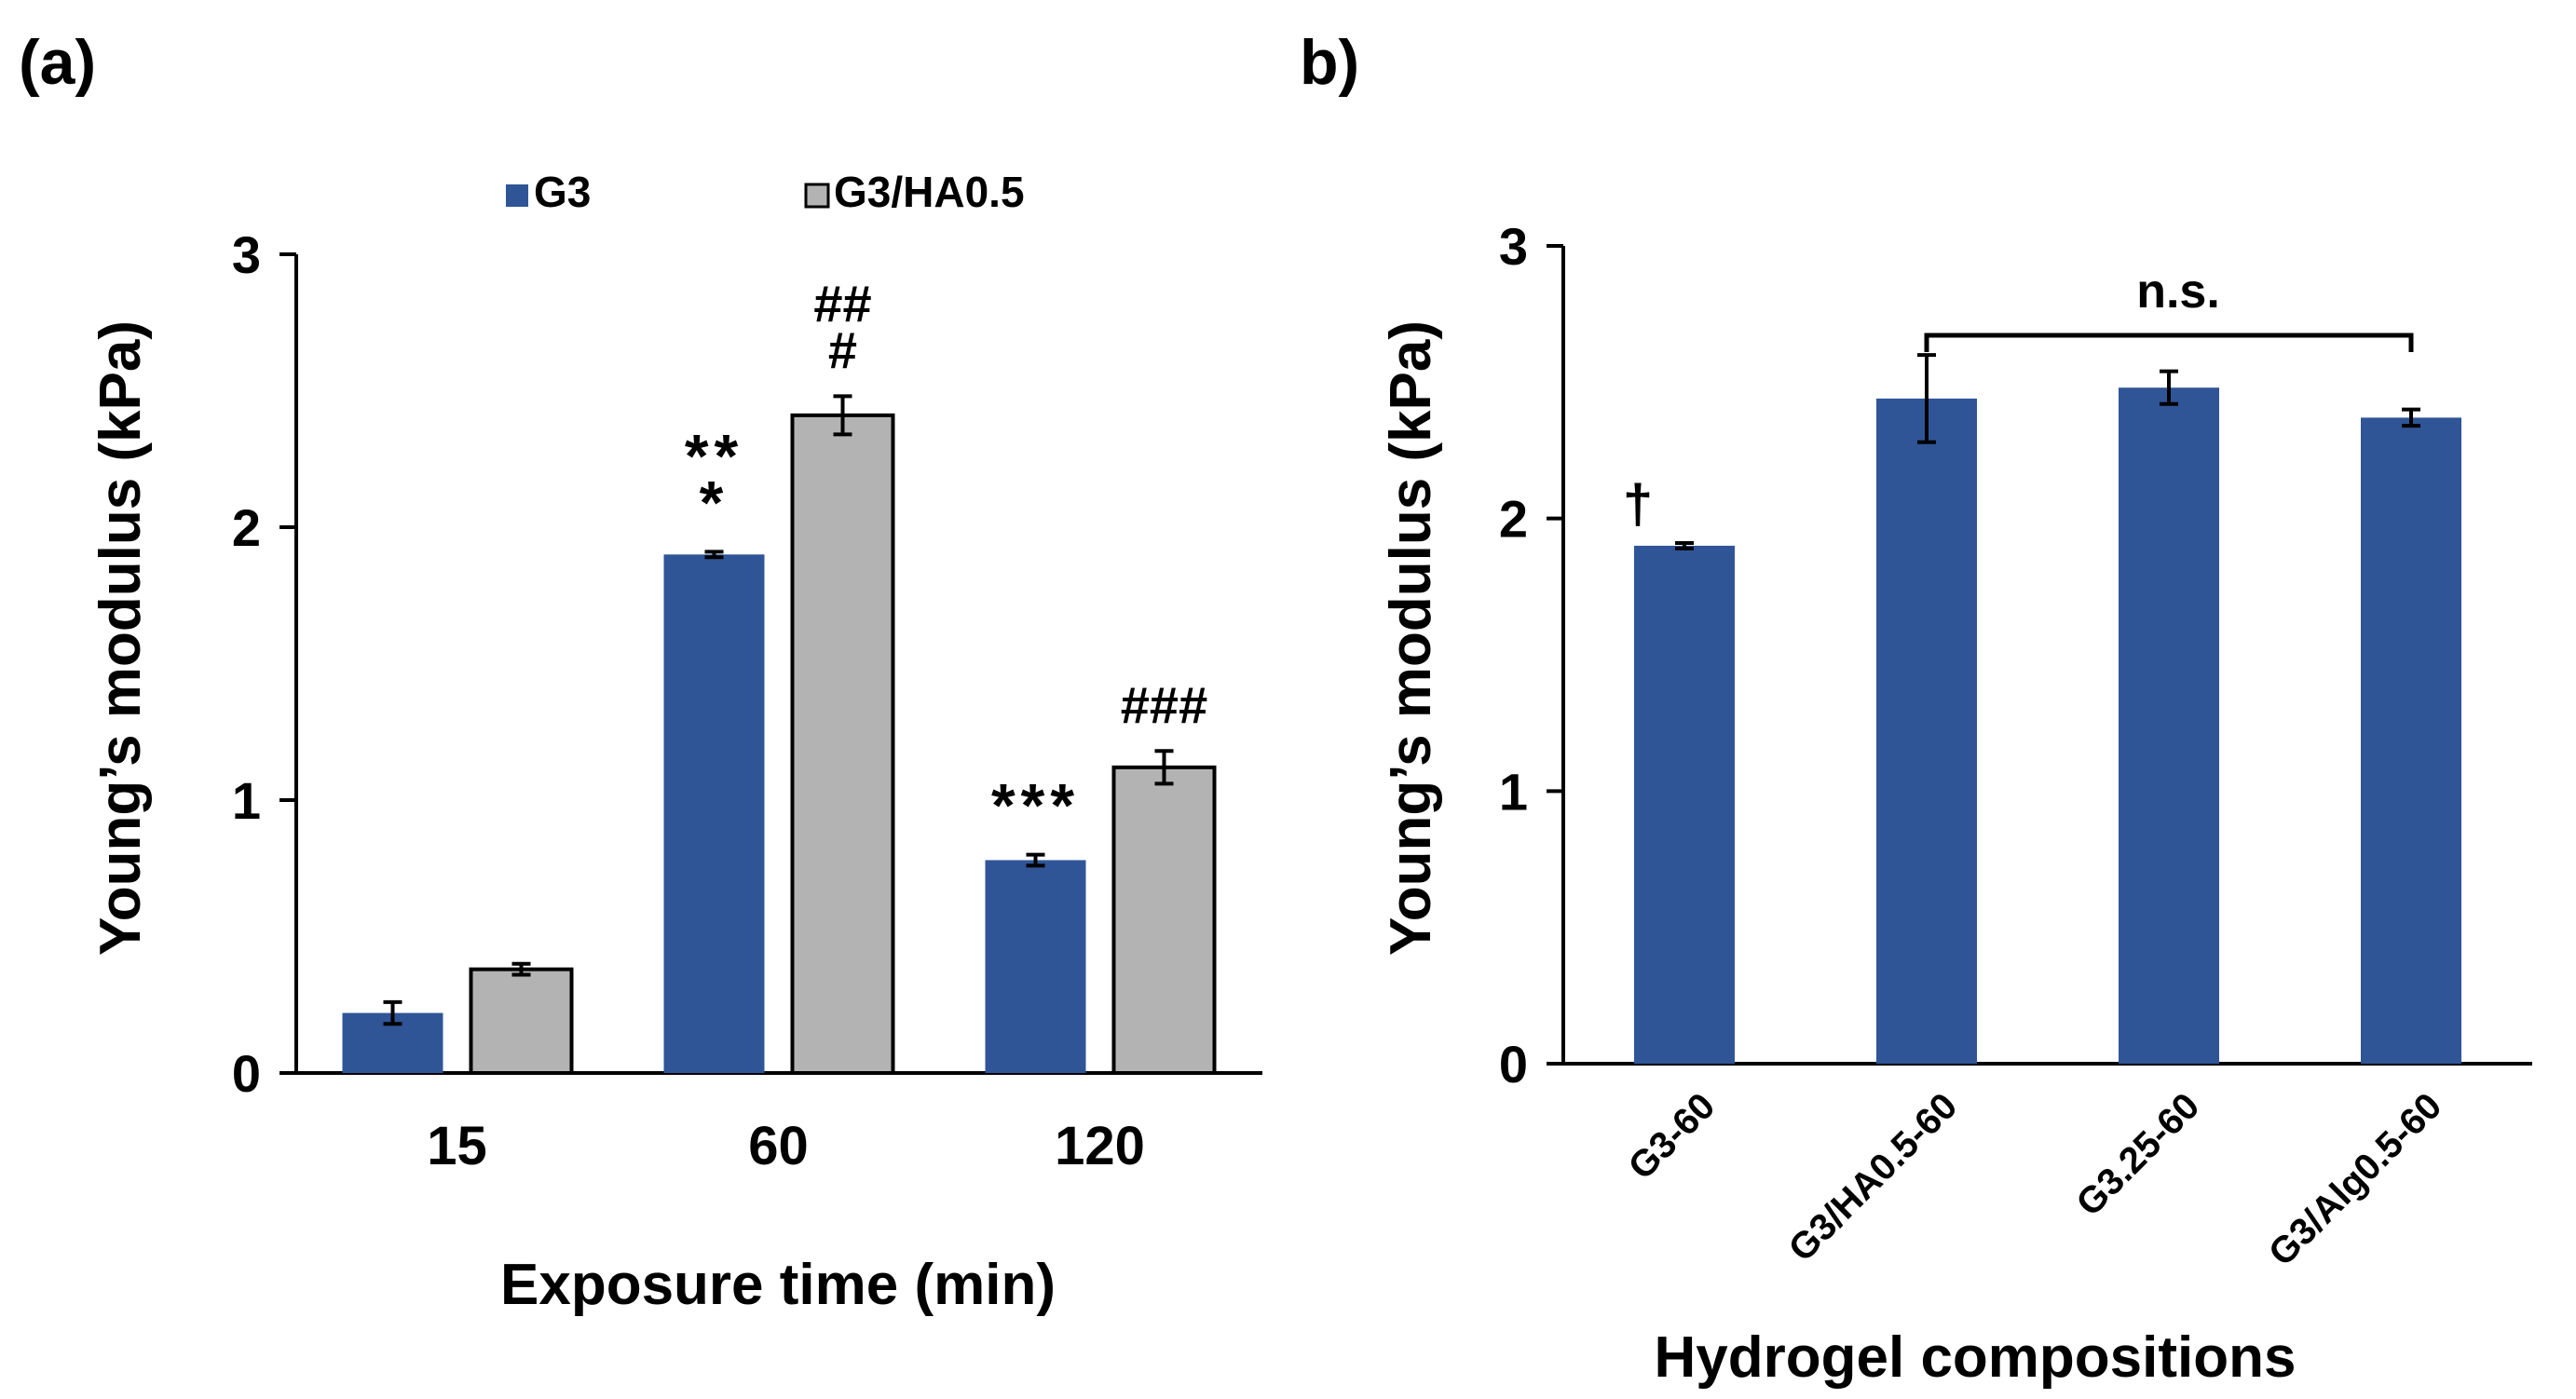  What do you see at coordinates (1976, 1357) in the screenshot?
I see `panel-b-x-axis-label: Hydrogel compositions` at bounding box center [1976, 1357].